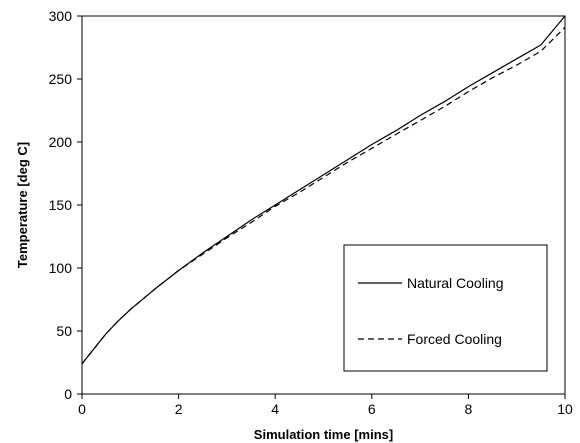 This screenshot has width=580, height=443. I want to click on x-tick-label: 10, so click(565, 409).